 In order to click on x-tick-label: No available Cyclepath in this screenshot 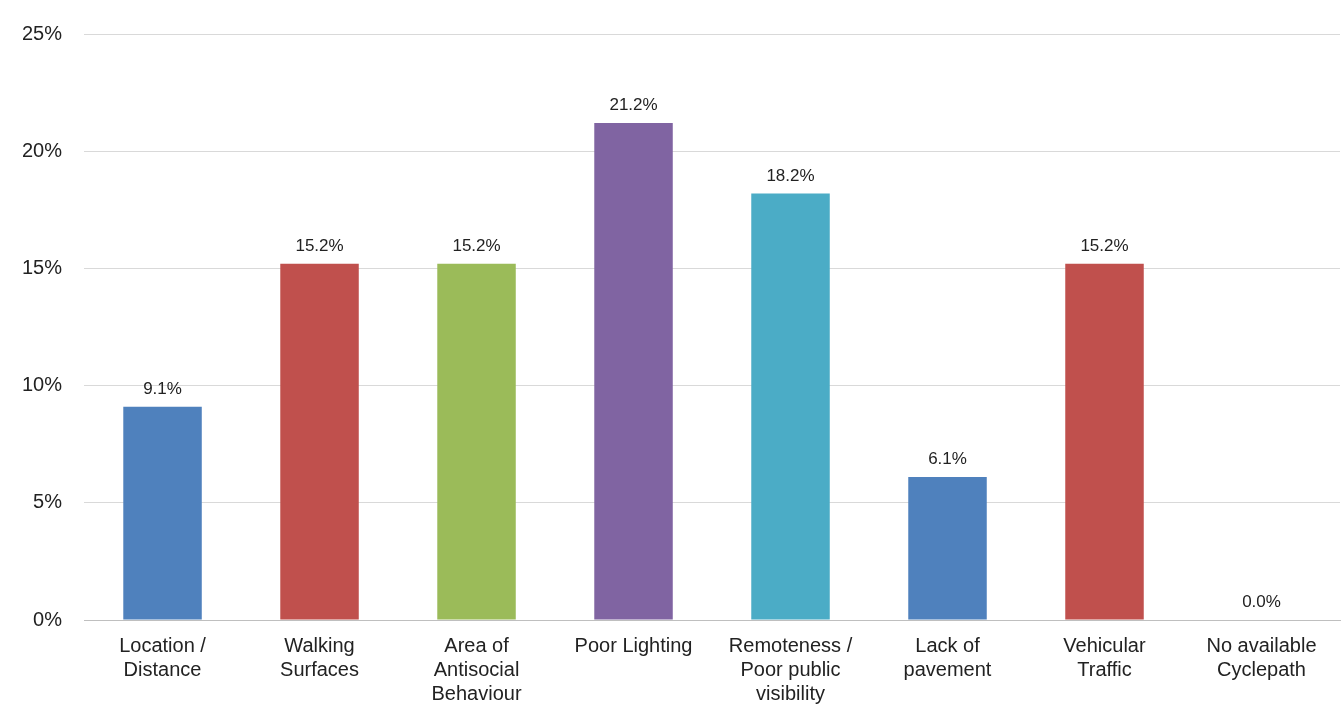, I will do `click(1261, 656)`.